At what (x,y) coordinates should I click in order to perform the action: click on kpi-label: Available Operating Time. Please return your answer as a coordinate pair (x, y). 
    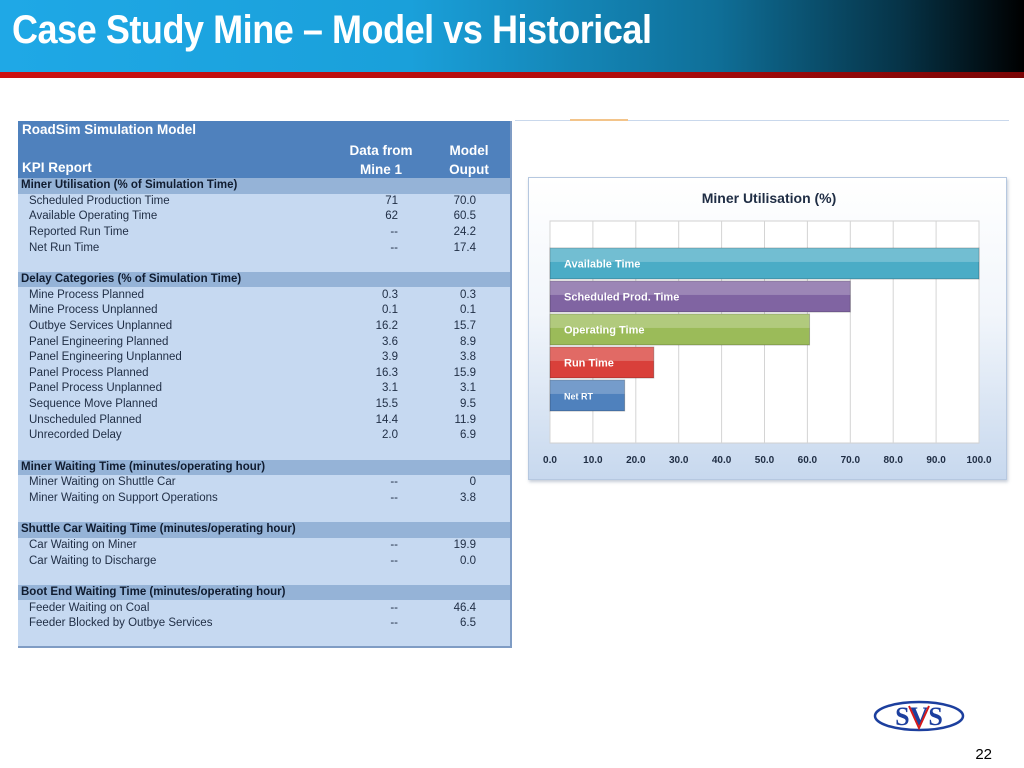
    Looking at the image, I should click on (93, 216).